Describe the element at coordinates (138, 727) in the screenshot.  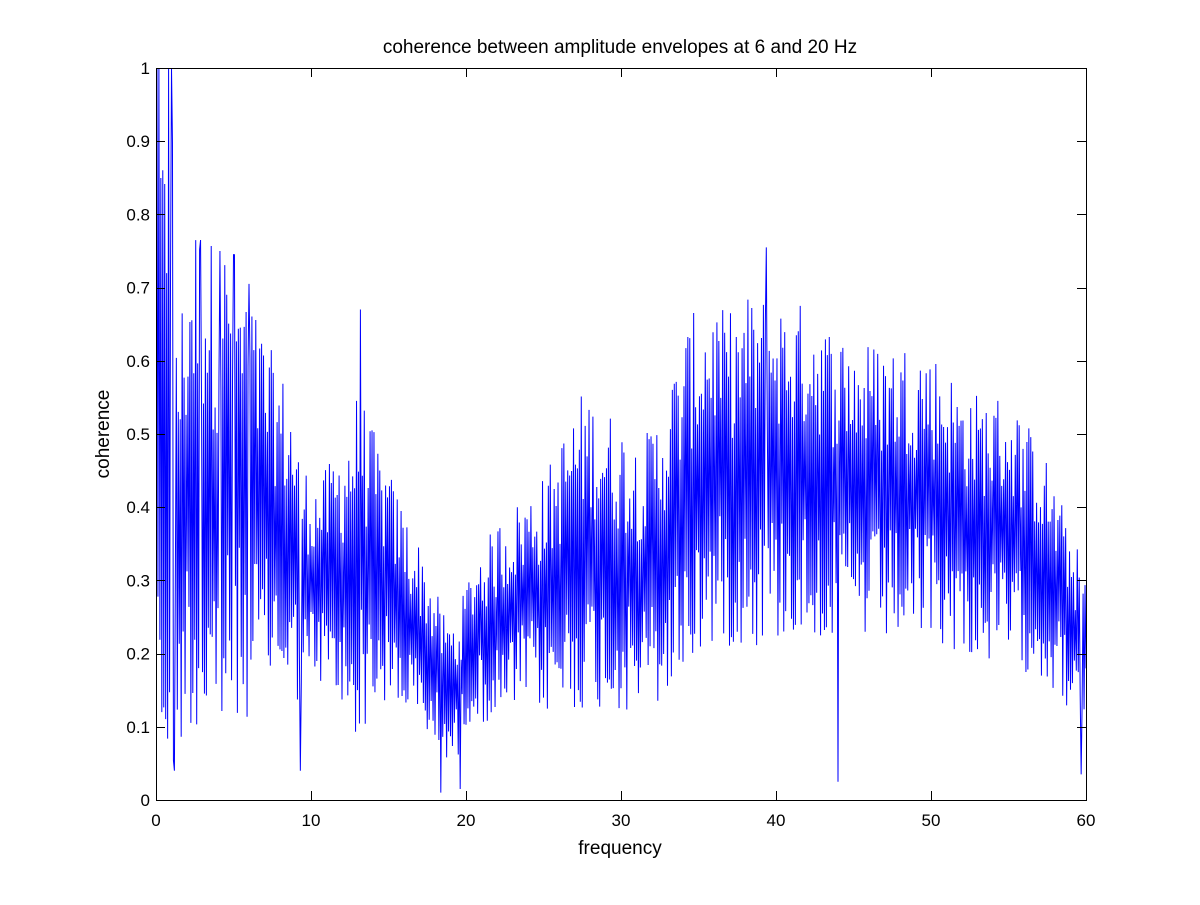
I see `y-tick-label: 0.1` at that location.